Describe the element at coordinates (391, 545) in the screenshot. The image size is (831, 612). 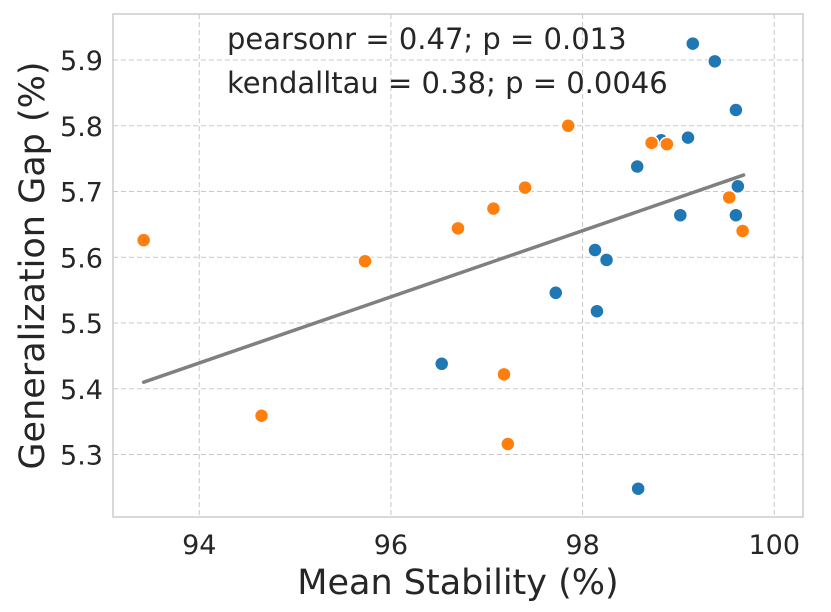
I see `x-tick-label: 96` at that location.